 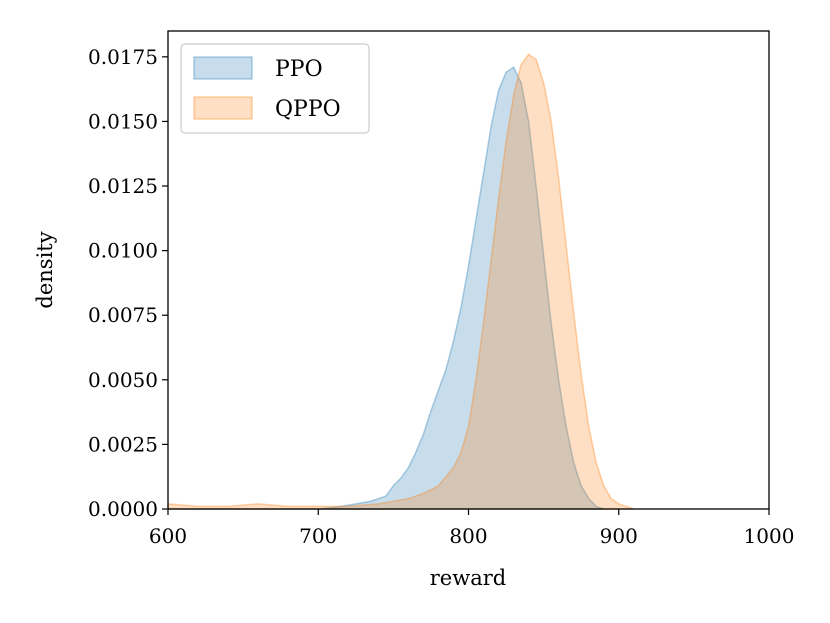 What do you see at coordinates (123, 380) in the screenshot?
I see `y-tick-label: 0.0050` at bounding box center [123, 380].